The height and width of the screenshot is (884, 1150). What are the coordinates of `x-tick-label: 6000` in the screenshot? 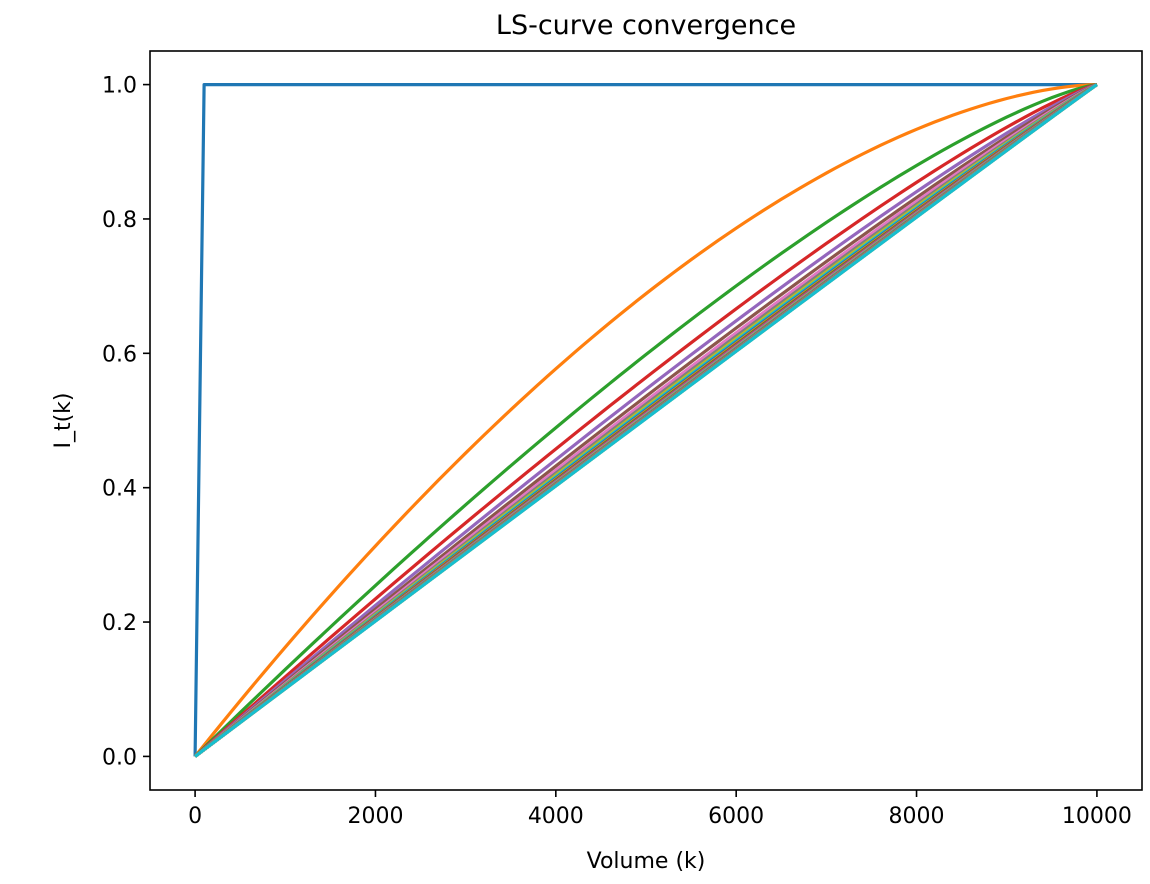 It's located at (736, 816).